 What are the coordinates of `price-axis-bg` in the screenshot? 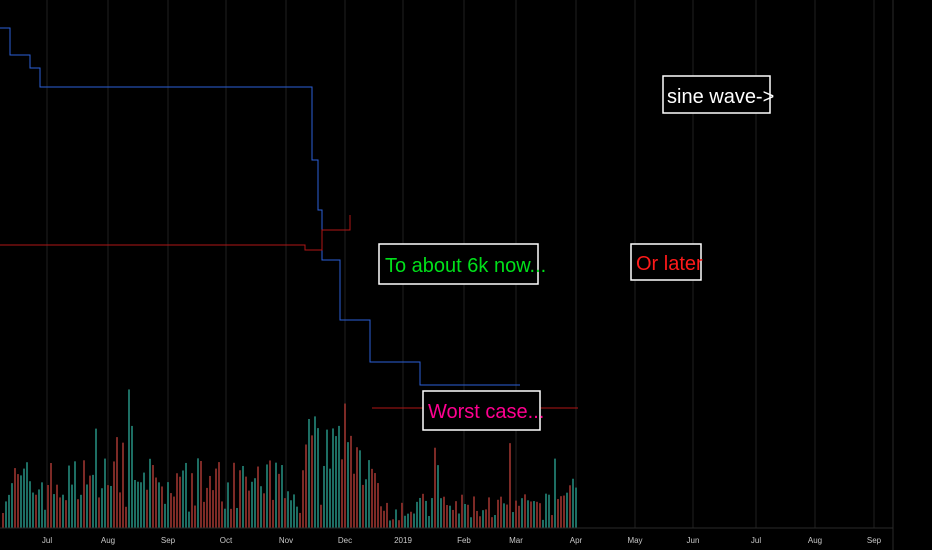 It's located at (912, 275).